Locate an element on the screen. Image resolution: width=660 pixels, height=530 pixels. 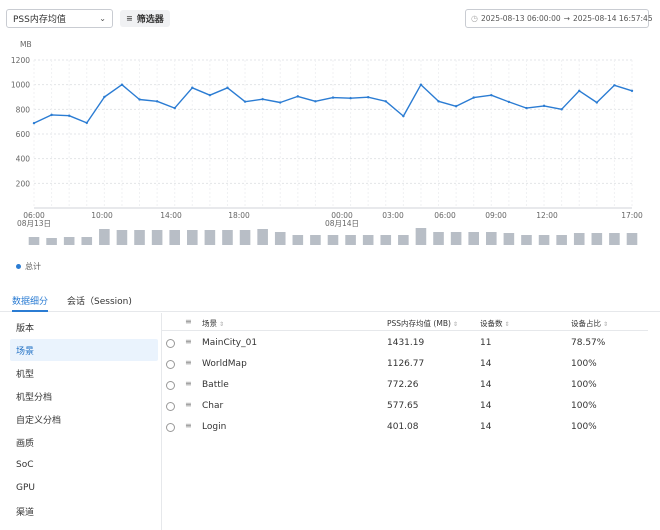
table-row: ≡ Battle 772.26 14 100% is located at coordinates (405, 385).